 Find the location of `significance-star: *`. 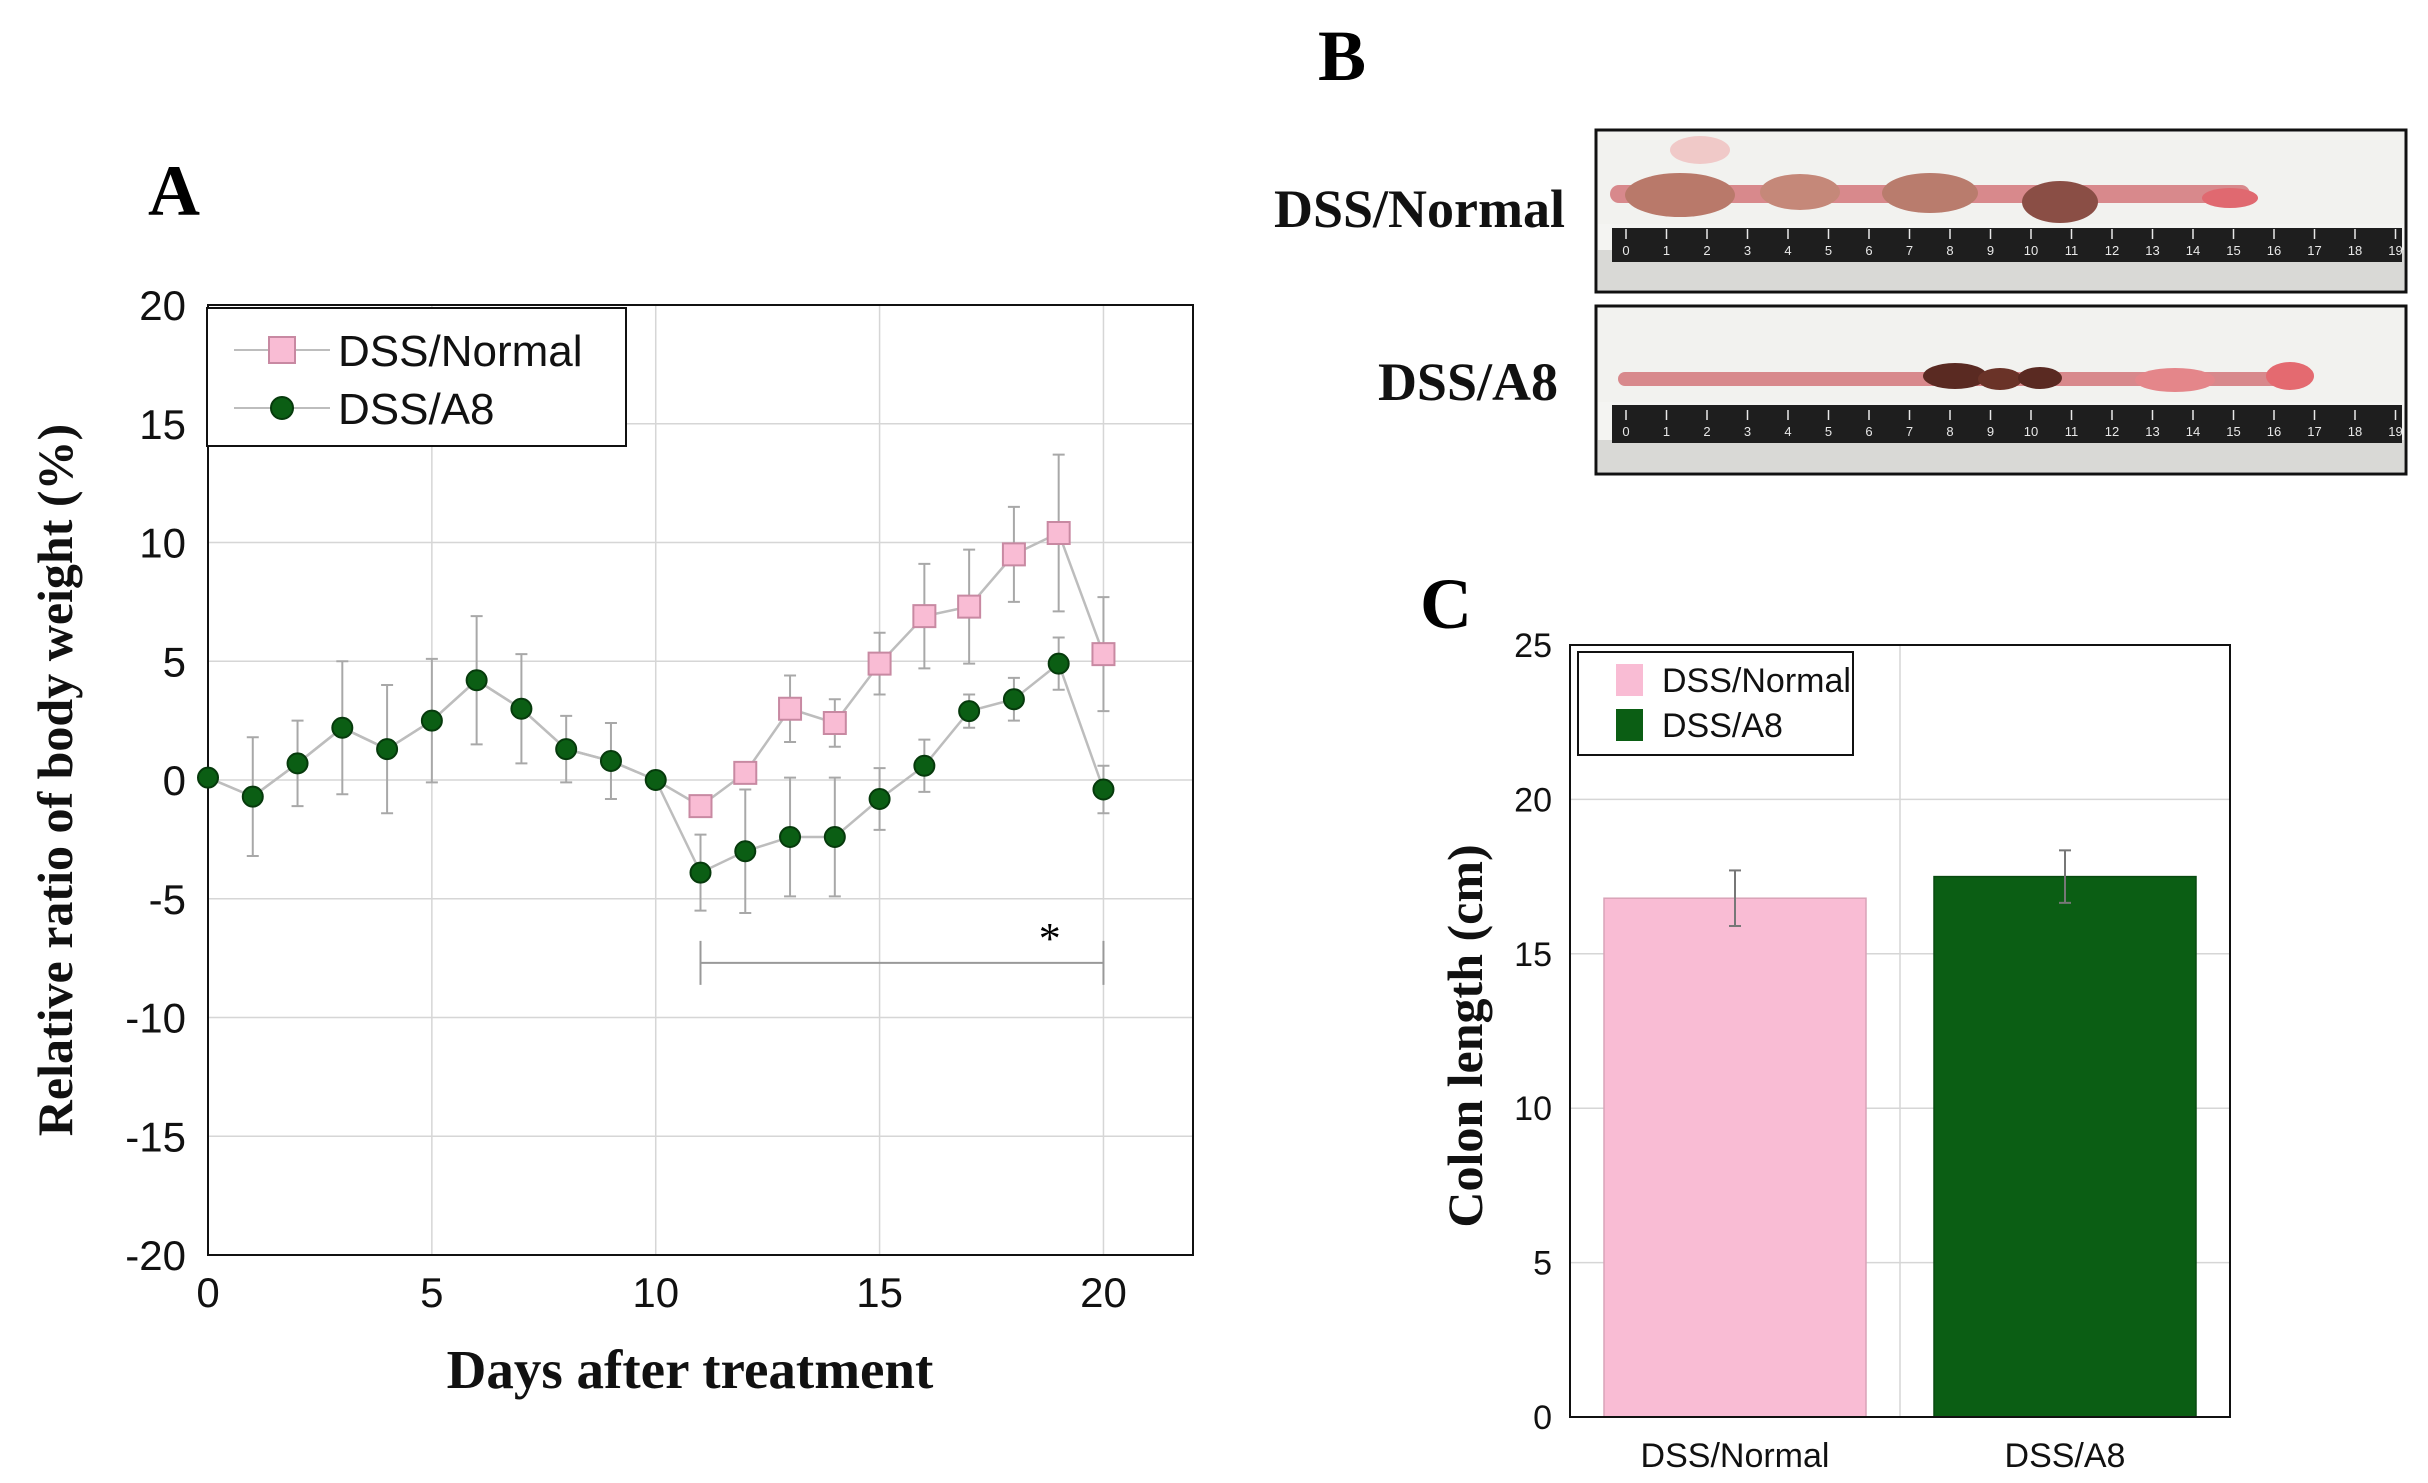

significance-star: * is located at coordinates (1050, 938).